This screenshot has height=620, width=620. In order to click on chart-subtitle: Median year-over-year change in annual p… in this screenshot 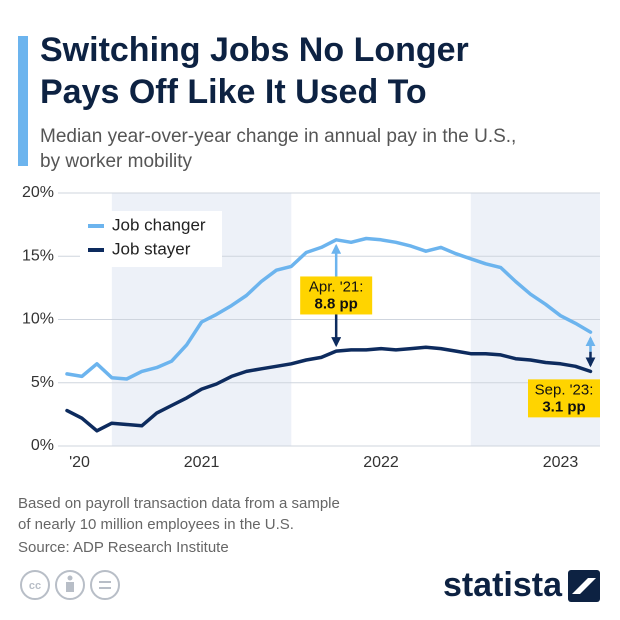, I will do `click(278, 136)`.